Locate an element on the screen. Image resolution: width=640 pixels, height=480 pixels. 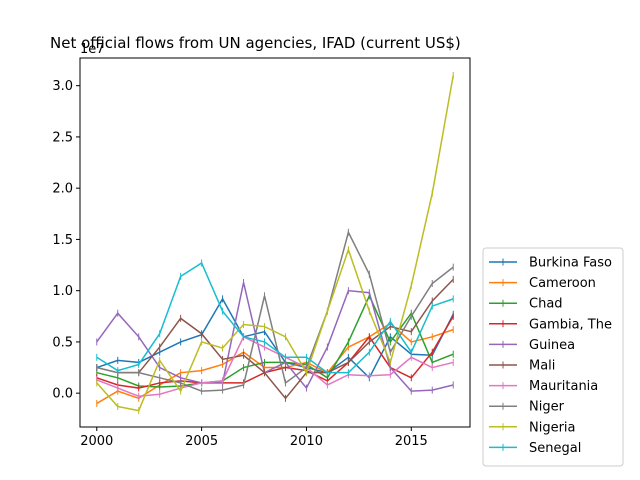
legend-entry: Burkina Faso is located at coordinates (550, 263).